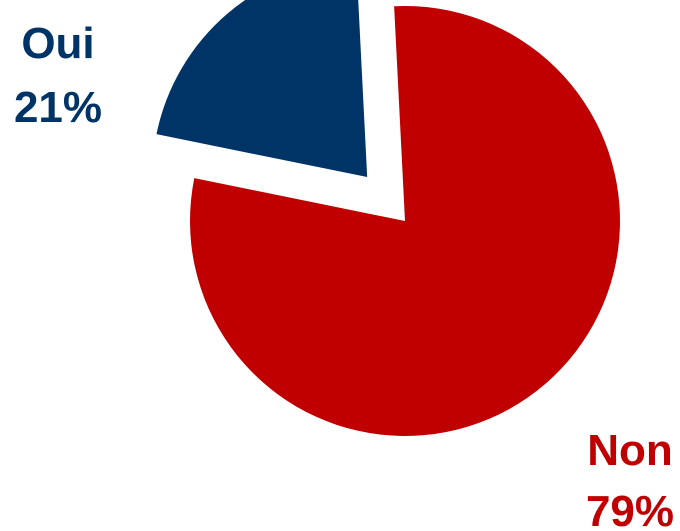 The height and width of the screenshot is (531, 680). Describe the element at coordinates (57, 43) in the screenshot. I see `slice-label-oui-name: Oui` at that location.